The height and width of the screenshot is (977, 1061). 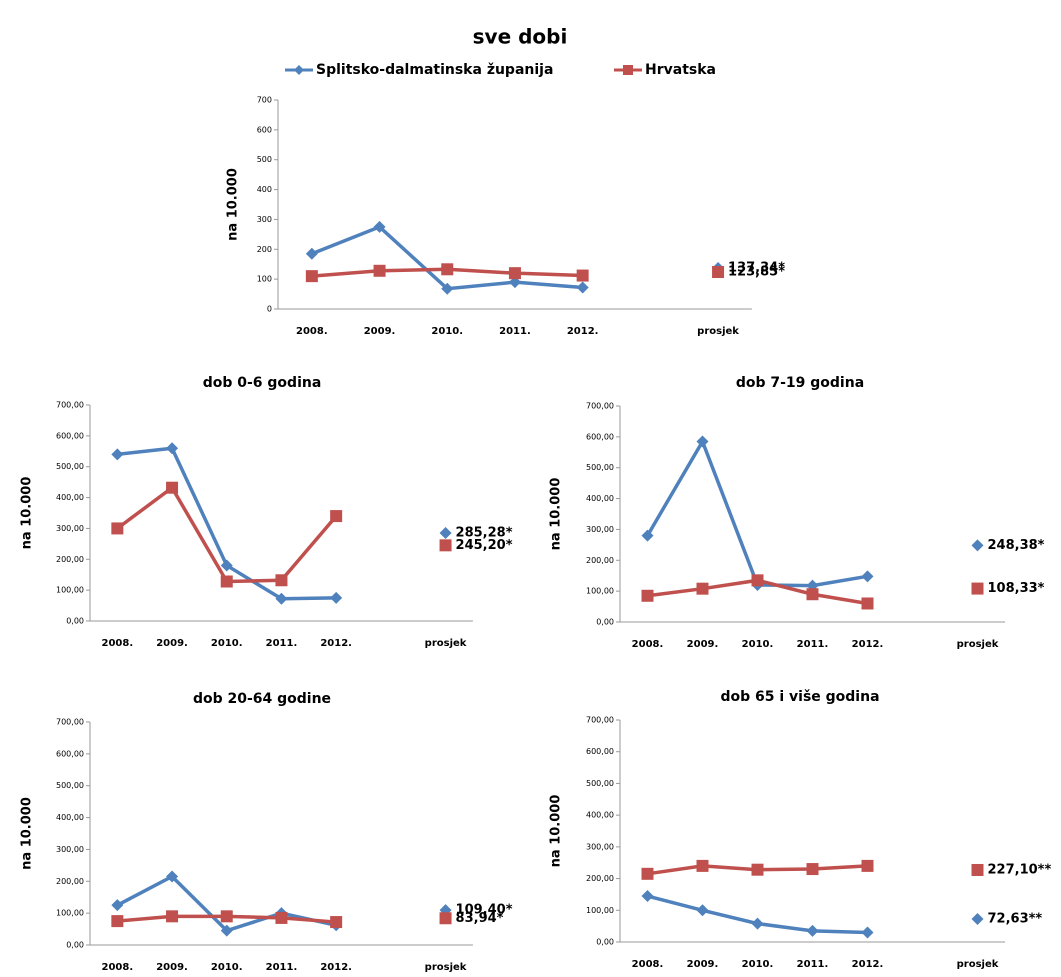 What do you see at coordinates (264, 249) in the screenshot?
I see `y-tick-label: 200` at bounding box center [264, 249].